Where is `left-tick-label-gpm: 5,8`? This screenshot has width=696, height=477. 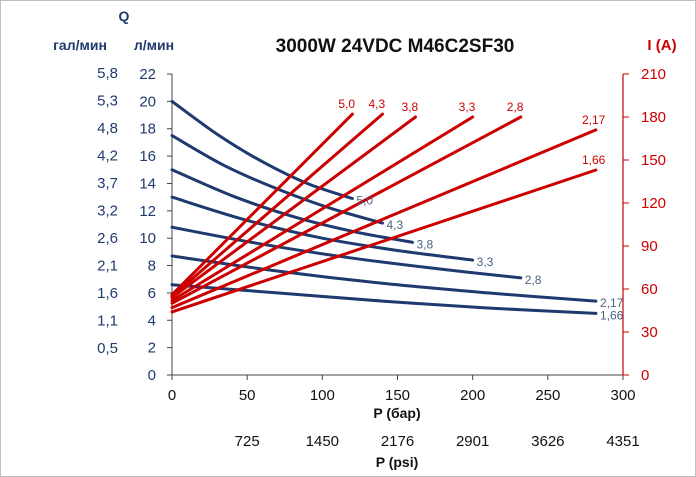 left-tick-label-gpm: 5,8 is located at coordinates (107, 73).